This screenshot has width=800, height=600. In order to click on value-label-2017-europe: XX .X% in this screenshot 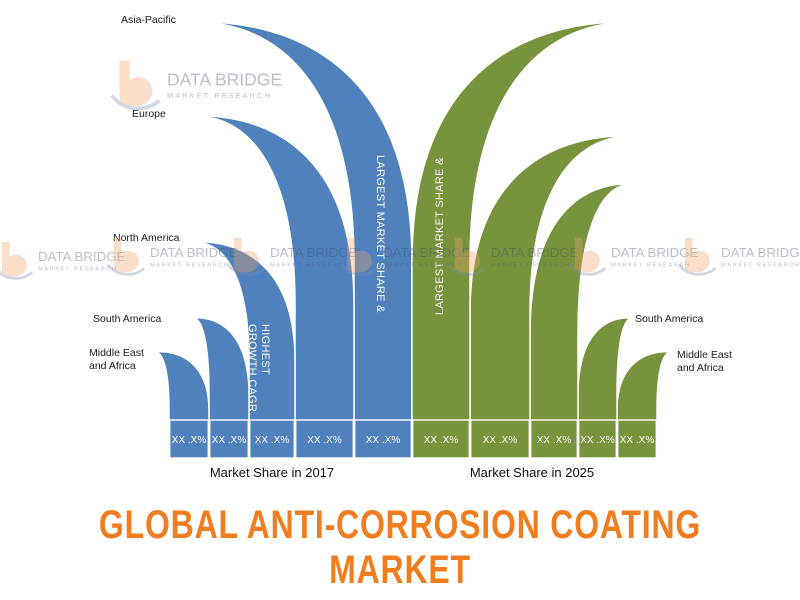, I will do `click(324, 440)`.